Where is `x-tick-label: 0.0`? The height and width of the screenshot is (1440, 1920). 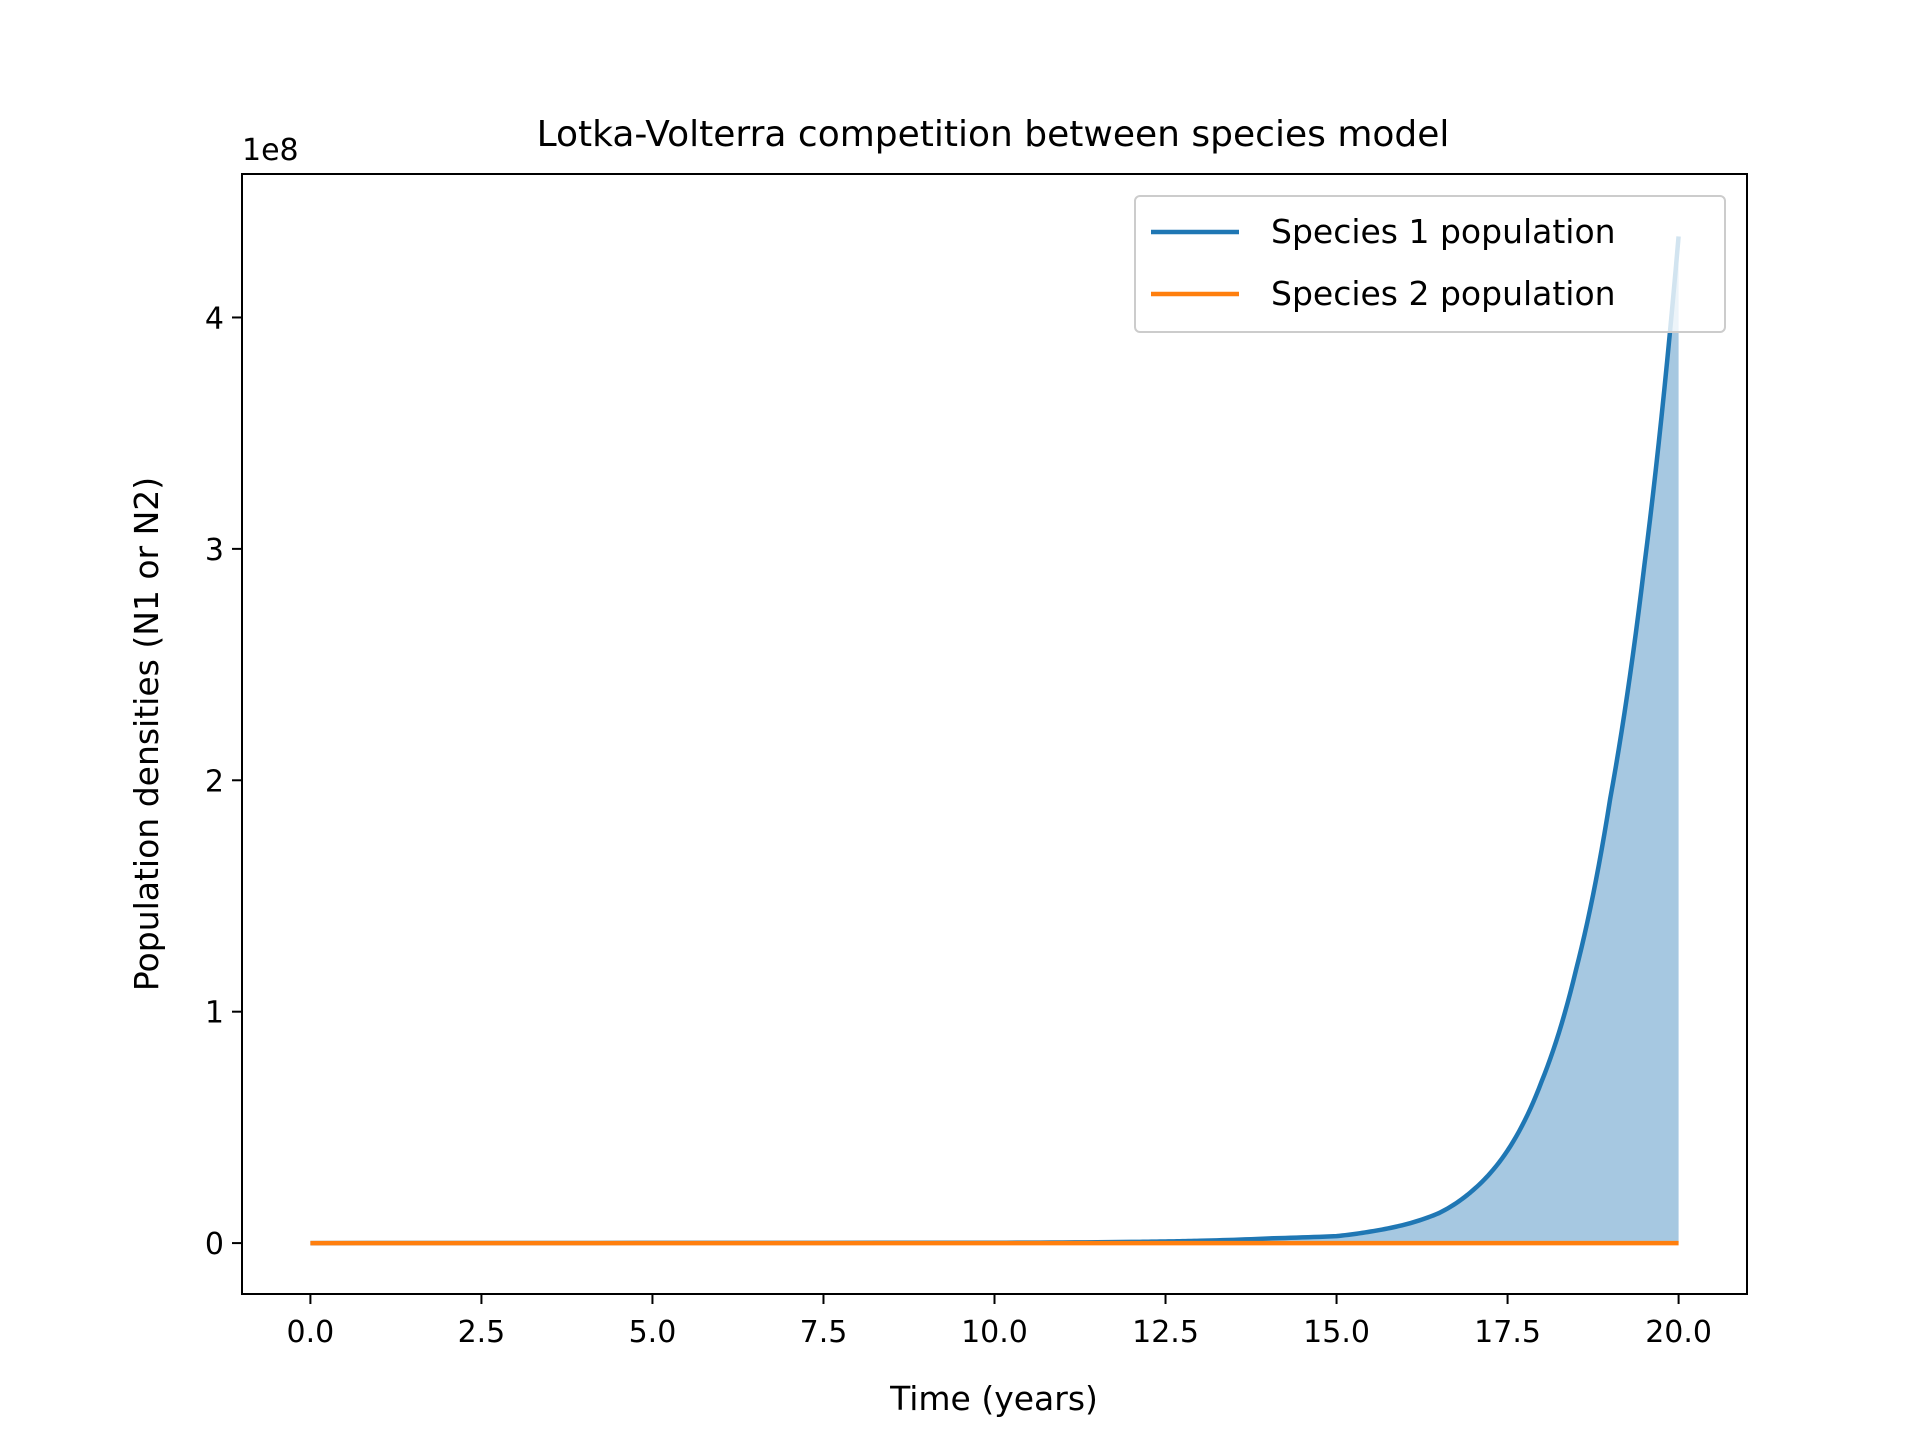
x-tick-label: 0.0 is located at coordinates (311, 1332).